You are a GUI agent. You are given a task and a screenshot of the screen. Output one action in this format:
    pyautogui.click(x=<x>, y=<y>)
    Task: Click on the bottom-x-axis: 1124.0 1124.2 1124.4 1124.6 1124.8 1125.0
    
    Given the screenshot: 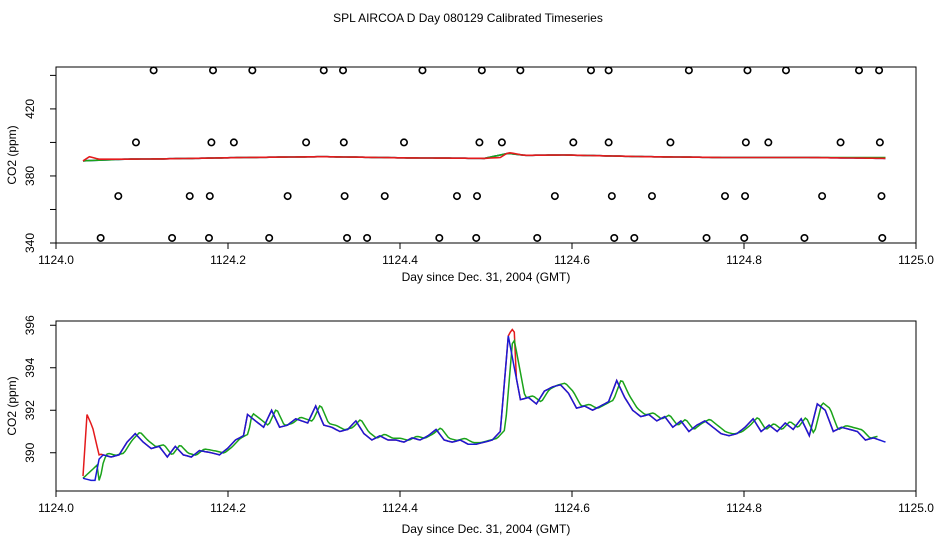 What is the action you would take?
    pyautogui.click(x=486, y=503)
    